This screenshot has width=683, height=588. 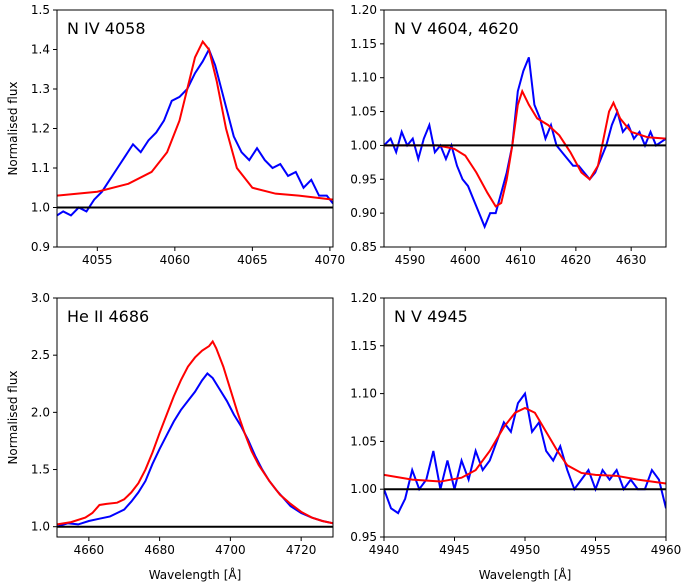 I want to click on y-tick-label: 2.5, so click(x=40, y=355).